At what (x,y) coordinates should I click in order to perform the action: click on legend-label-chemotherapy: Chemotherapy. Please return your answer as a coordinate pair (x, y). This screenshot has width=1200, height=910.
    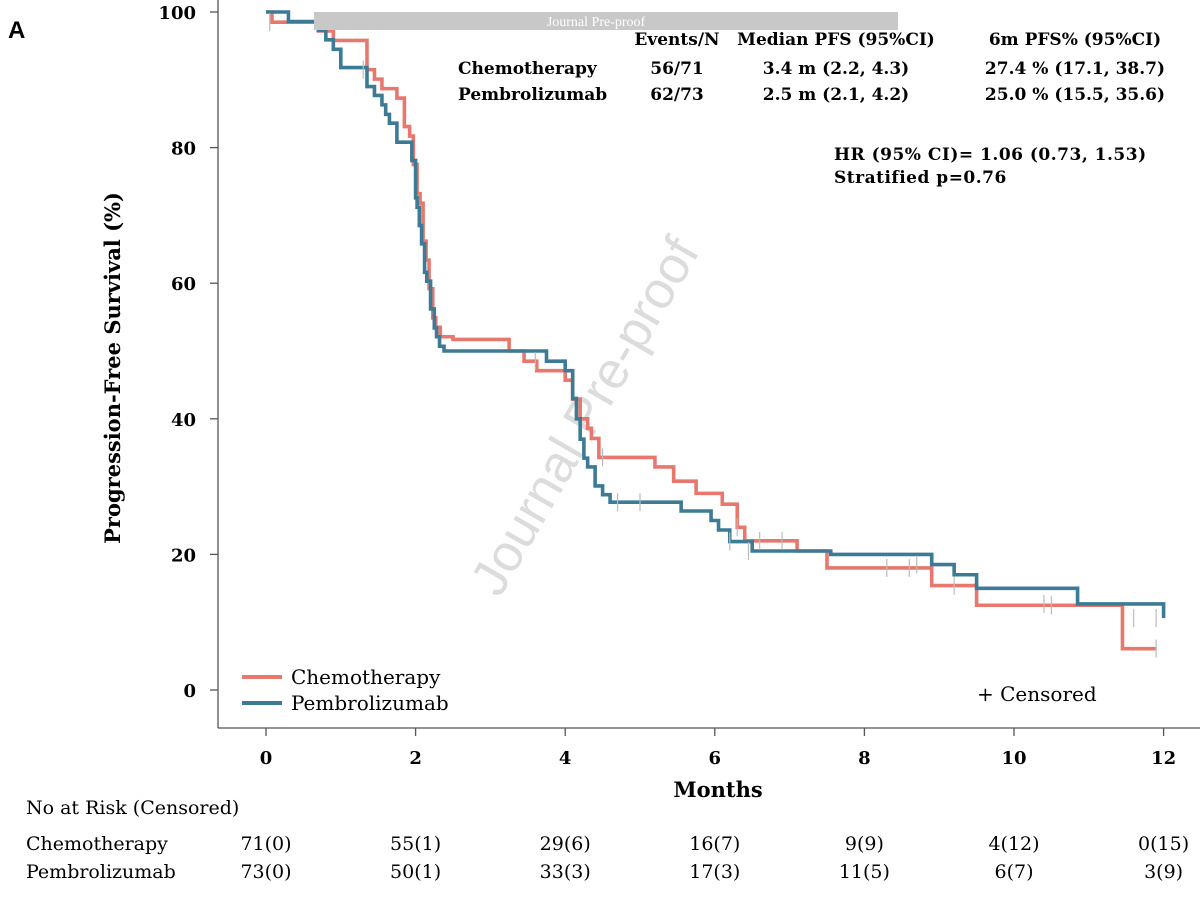
    Looking at the image, I should click on (366, 677).